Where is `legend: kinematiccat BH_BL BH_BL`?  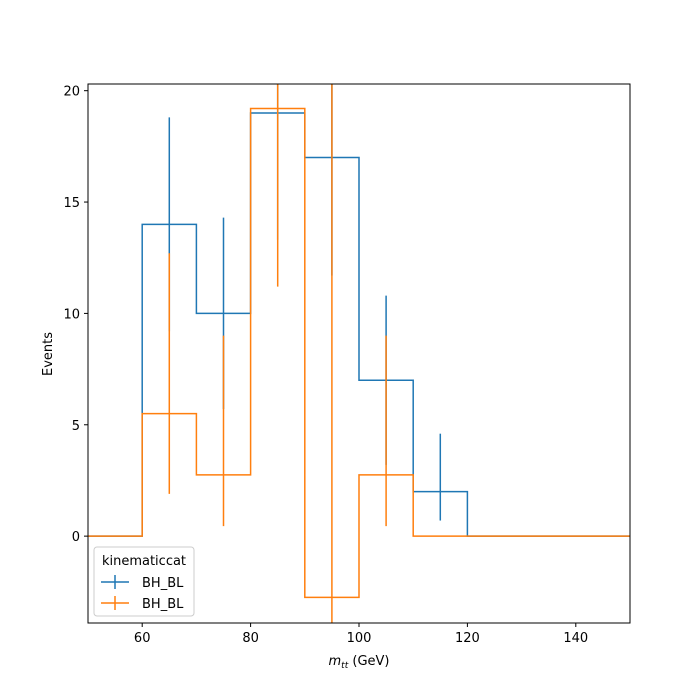 legend: kinematiccat BH_BL BH_BL is located at coordinates (144, 581).